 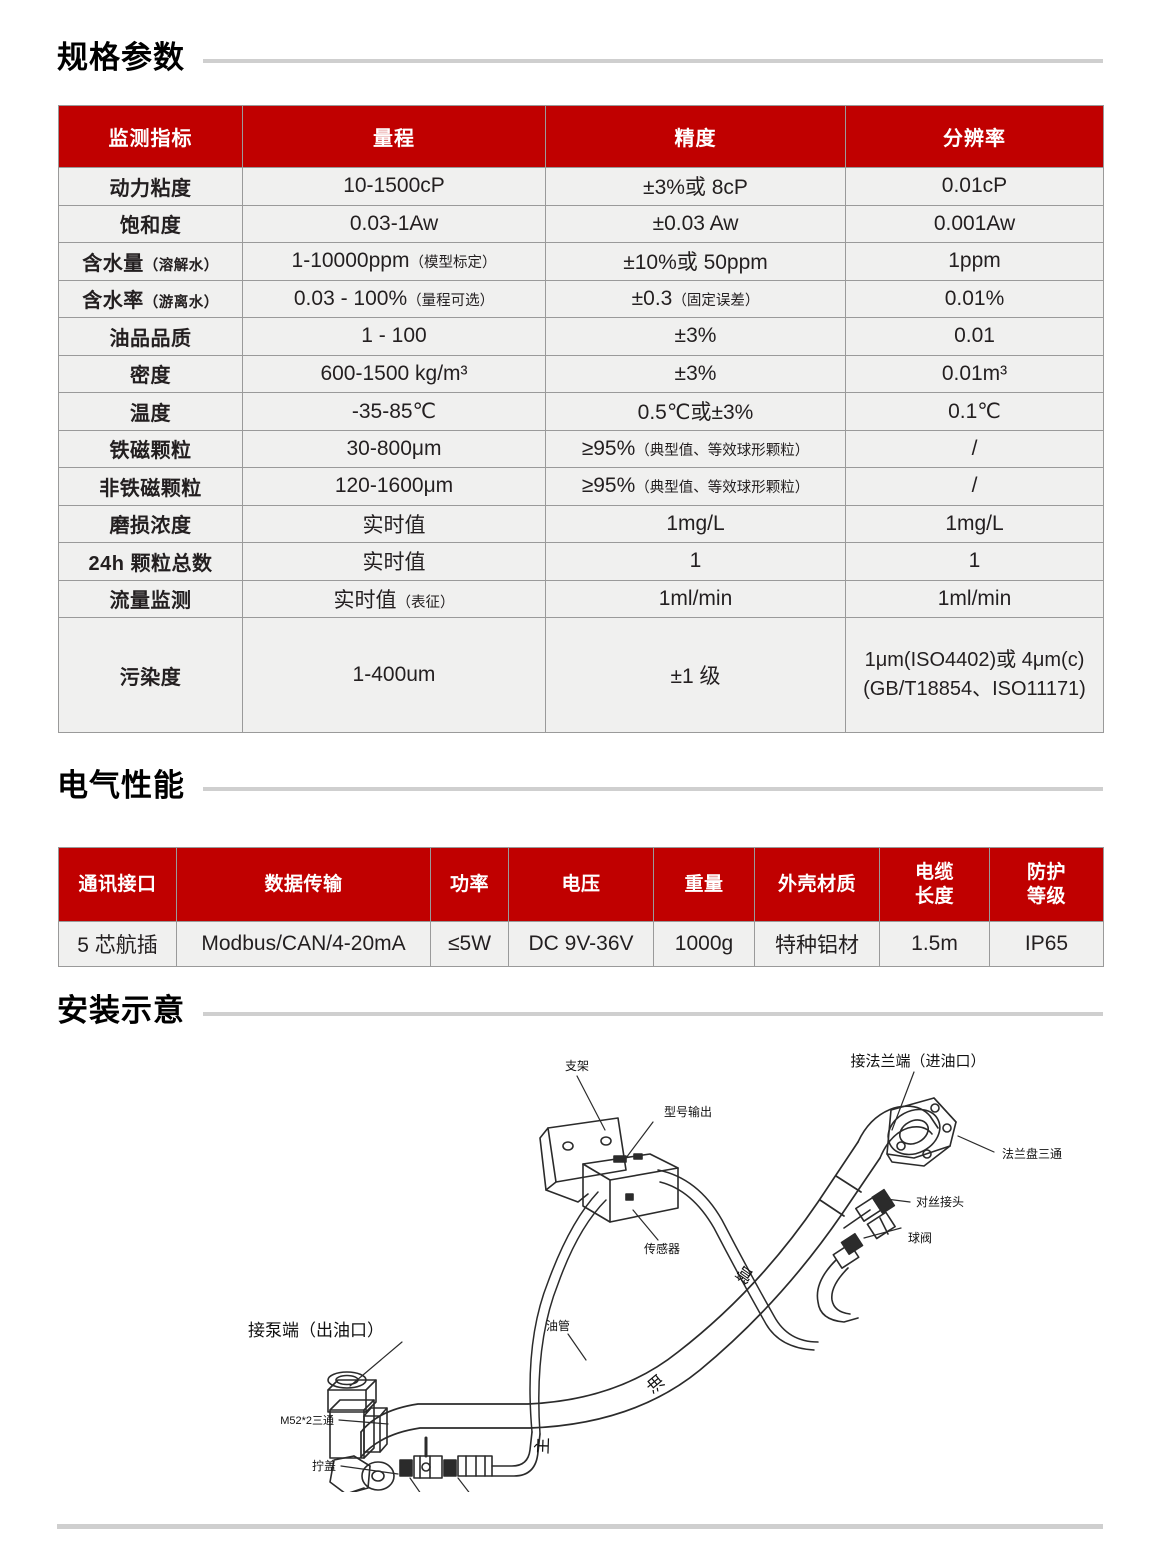 What do you see at coordinates (307, 1420) in the screenshot?
I see `diagram-label-m52-tee: M52*2三通` at bounding box center [307, 1420].